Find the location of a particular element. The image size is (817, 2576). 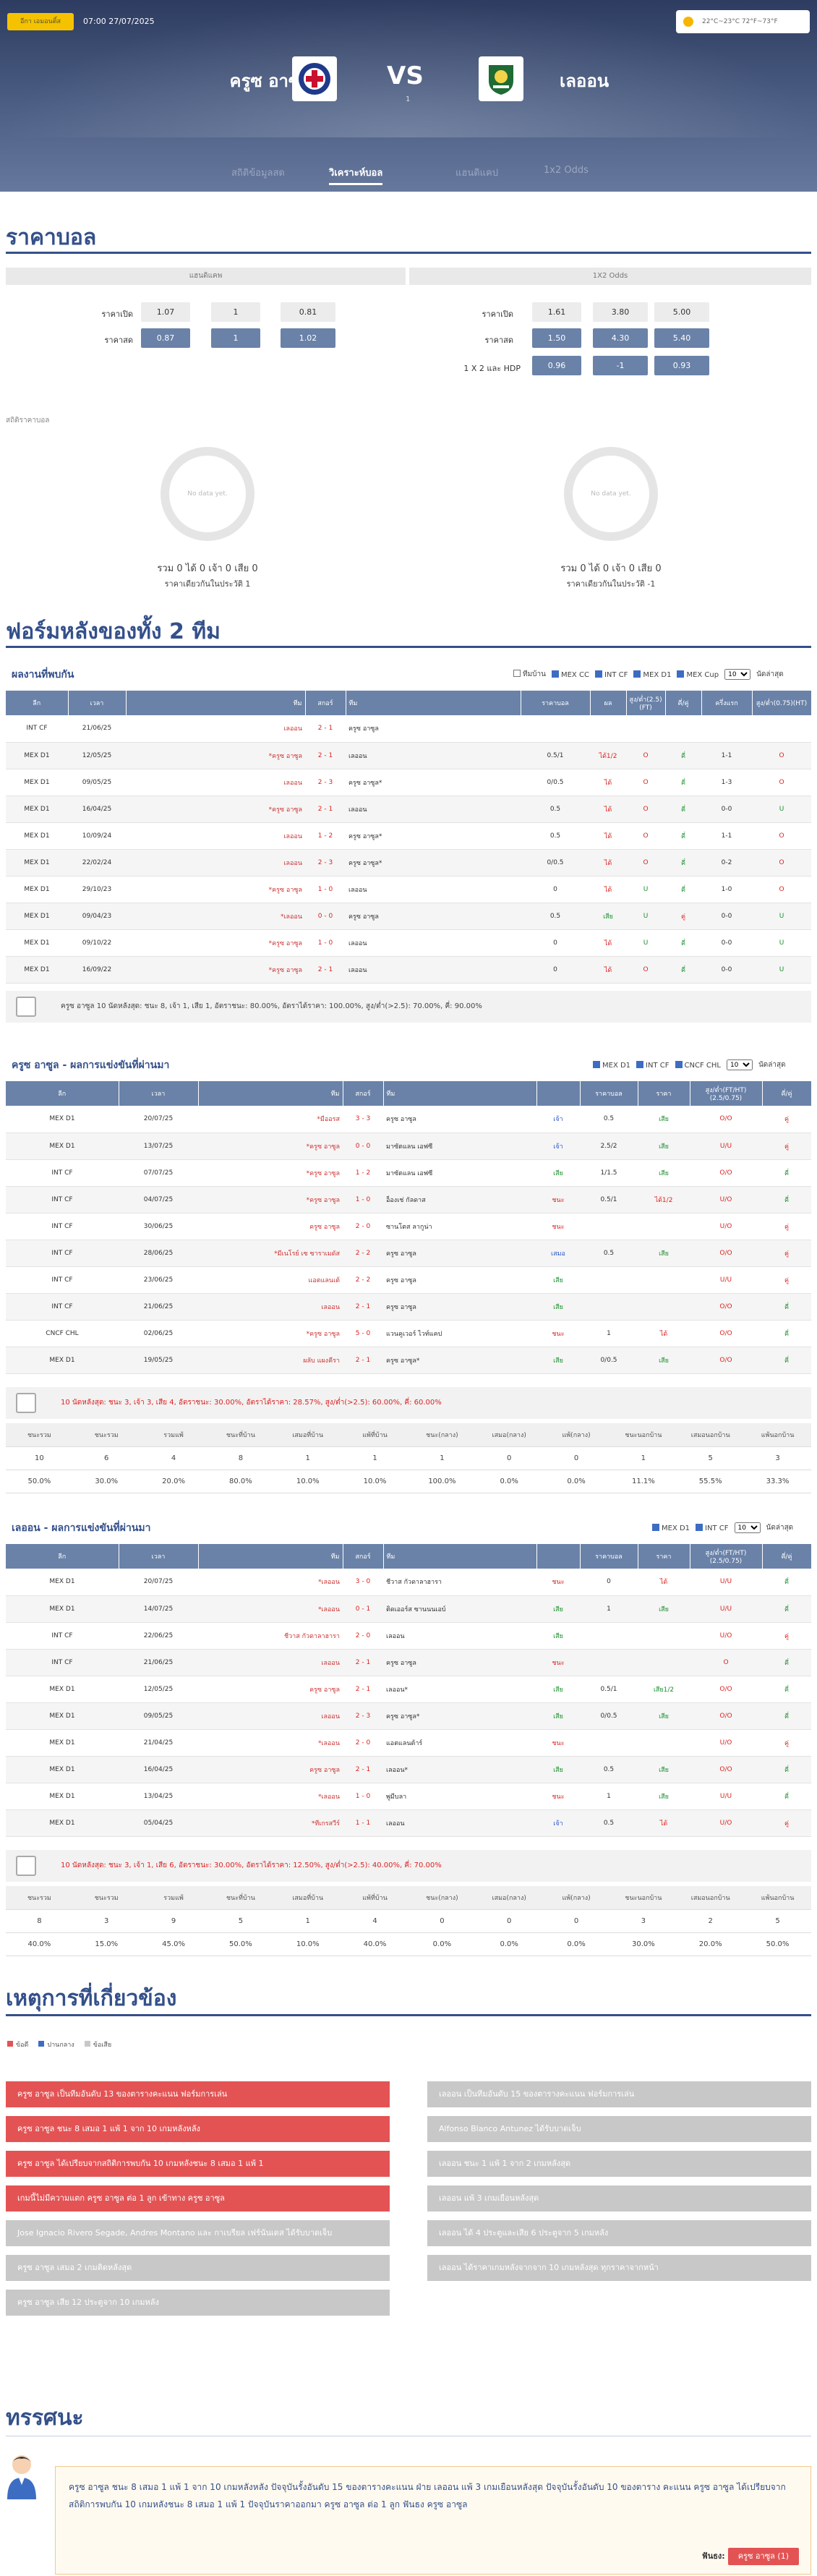

table-cell: O/O is located at coordinates (726, 1307).